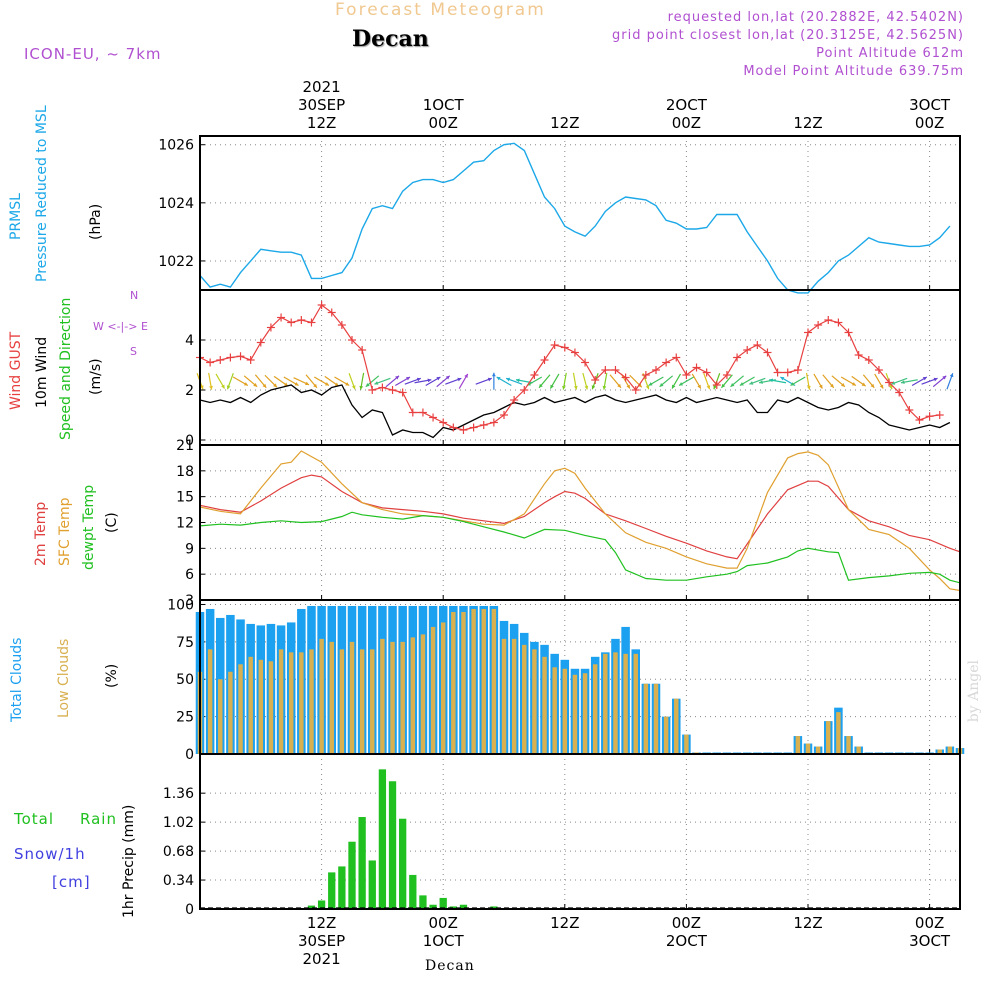 The image size is (1000, 1000). What do you see at coordinates (16, 370) in the screenshot?
I see `label-wind-gust: Wind GUST` at bounding box center [16, 370].